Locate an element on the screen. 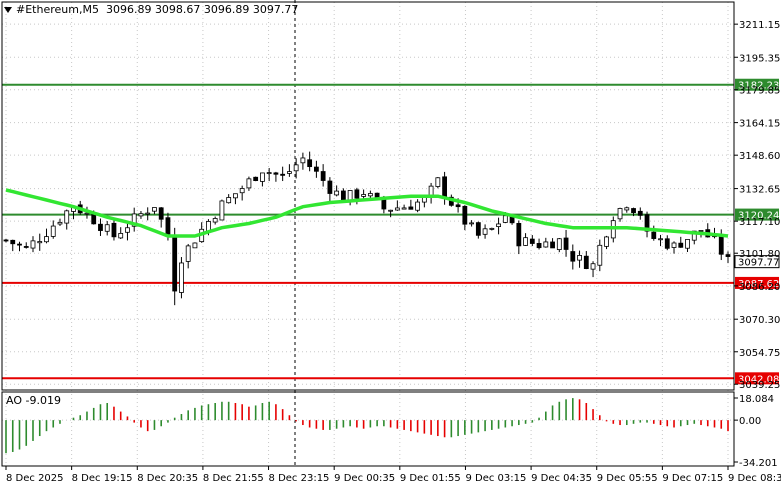  time-tick-label: 9 Dec 07:15 is located at coordinates (692, 478).